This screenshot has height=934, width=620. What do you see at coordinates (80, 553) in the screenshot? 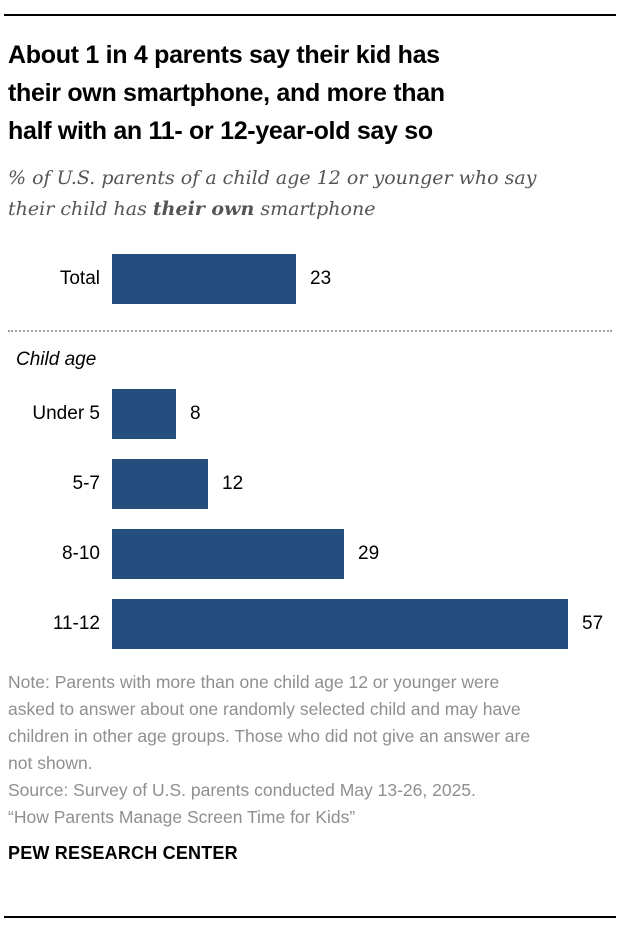
I see `bar-label: 8-10` at bounding box center [80, 553].